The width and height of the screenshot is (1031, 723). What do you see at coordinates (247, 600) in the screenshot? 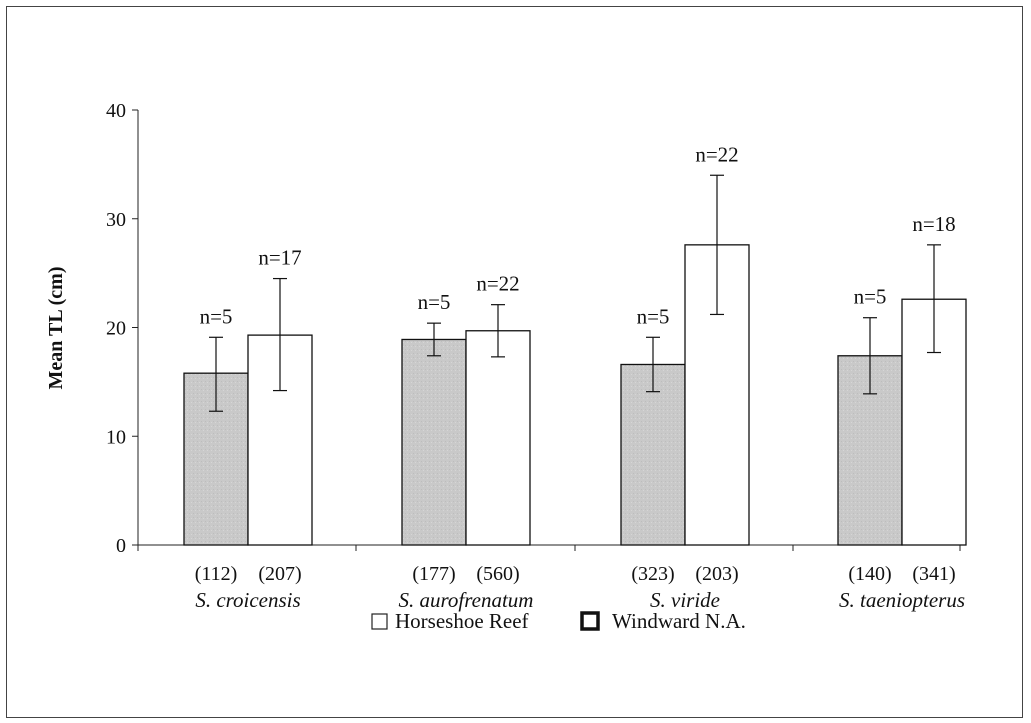
I see `category-label: S. croicensis` at bounding box center [247, 600].